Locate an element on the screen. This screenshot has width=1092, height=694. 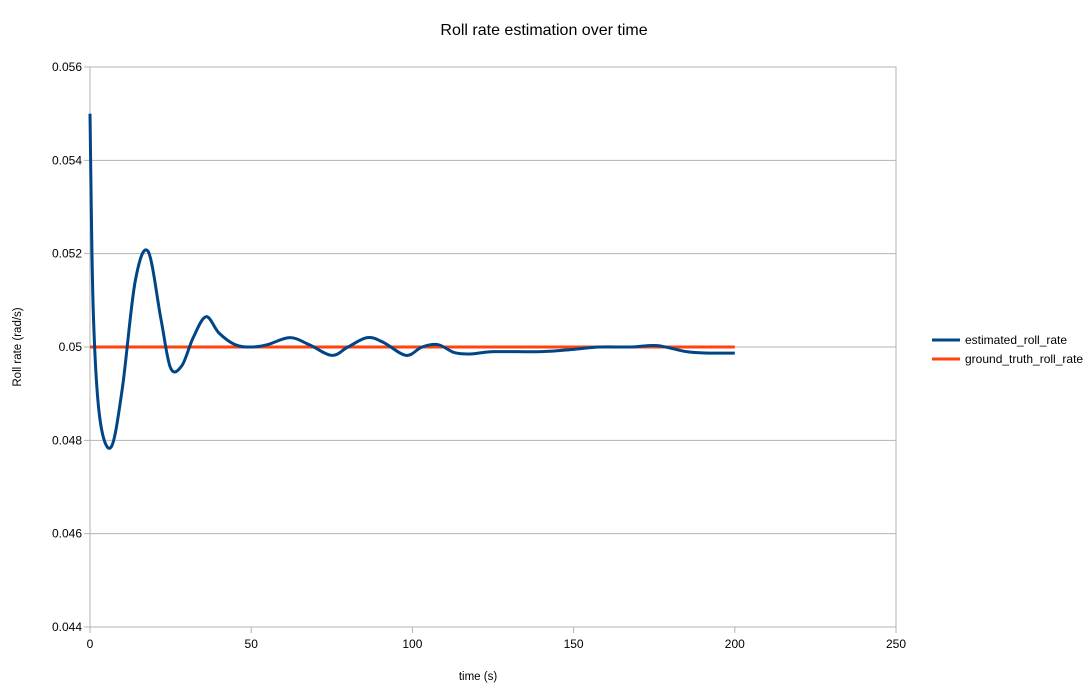
x-tick-label: 250 is located at coordinates (896, 644).